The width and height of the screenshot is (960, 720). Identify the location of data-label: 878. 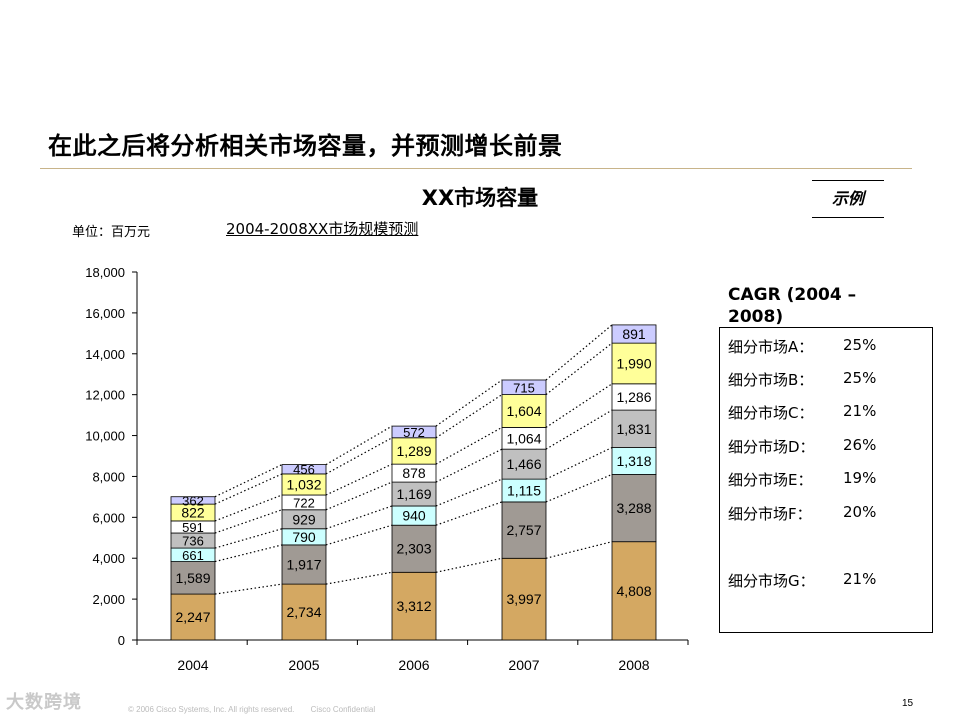
(414, 473).